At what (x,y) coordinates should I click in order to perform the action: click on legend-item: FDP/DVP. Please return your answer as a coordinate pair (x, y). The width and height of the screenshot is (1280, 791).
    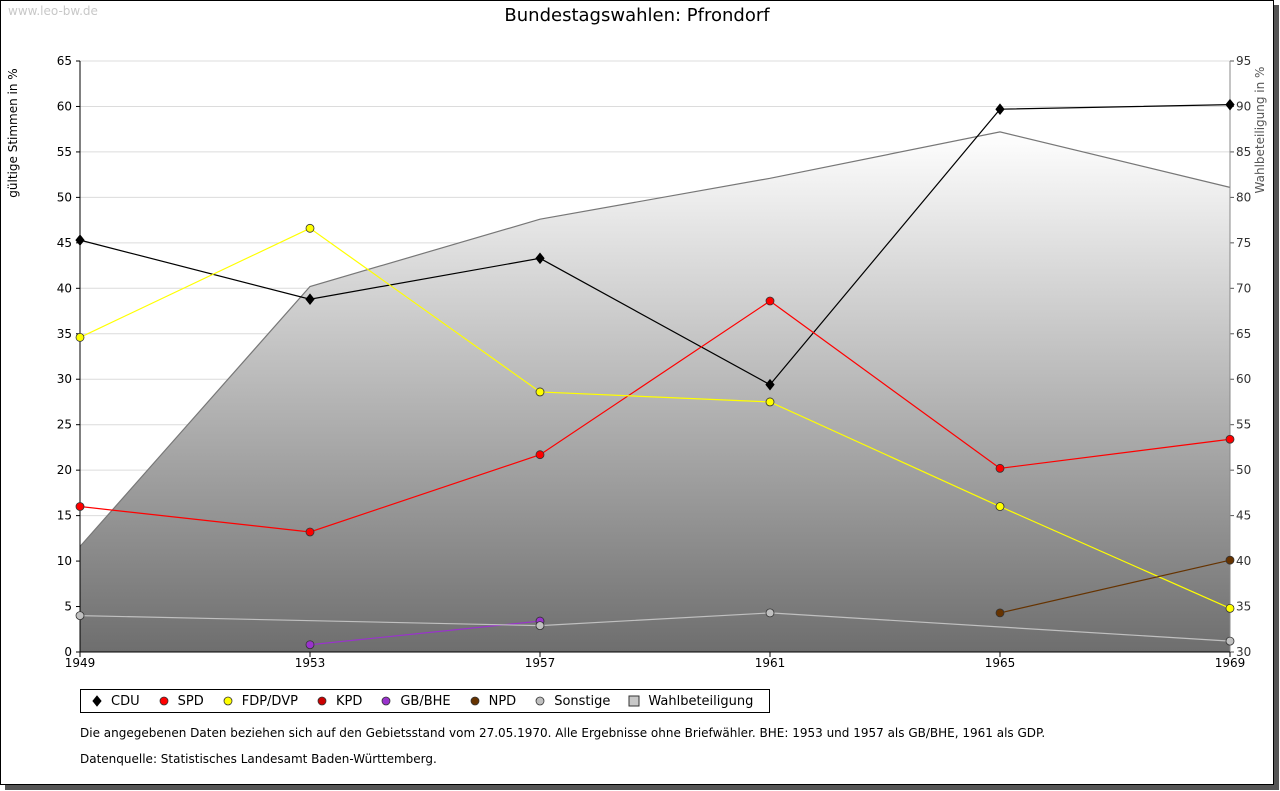
    Looking at the image, I should click on (260, 701).